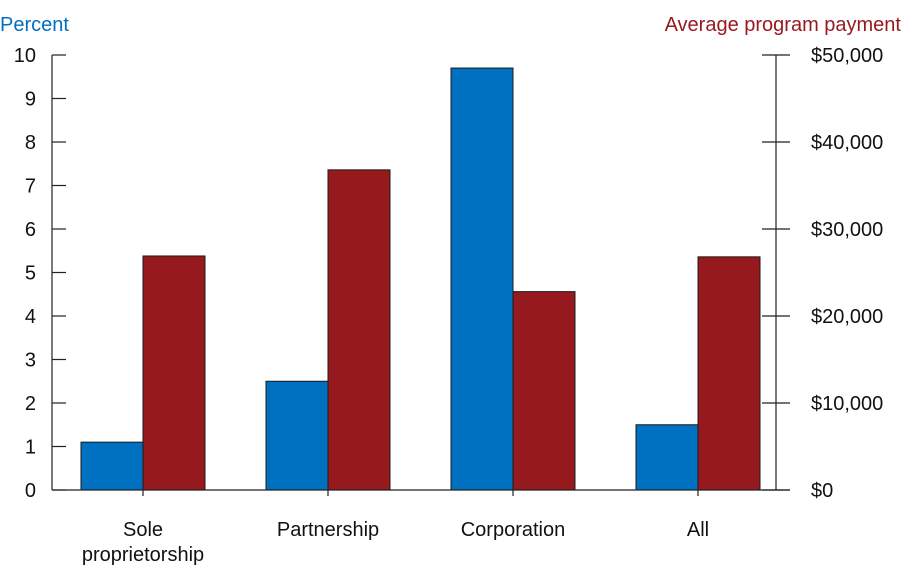 The width and height of the screenshot is (903, 567). What do you see at coordinates (30, 143) in the screenshot?
I see `left-tick-label: 8` at bounding box center [30, 143].